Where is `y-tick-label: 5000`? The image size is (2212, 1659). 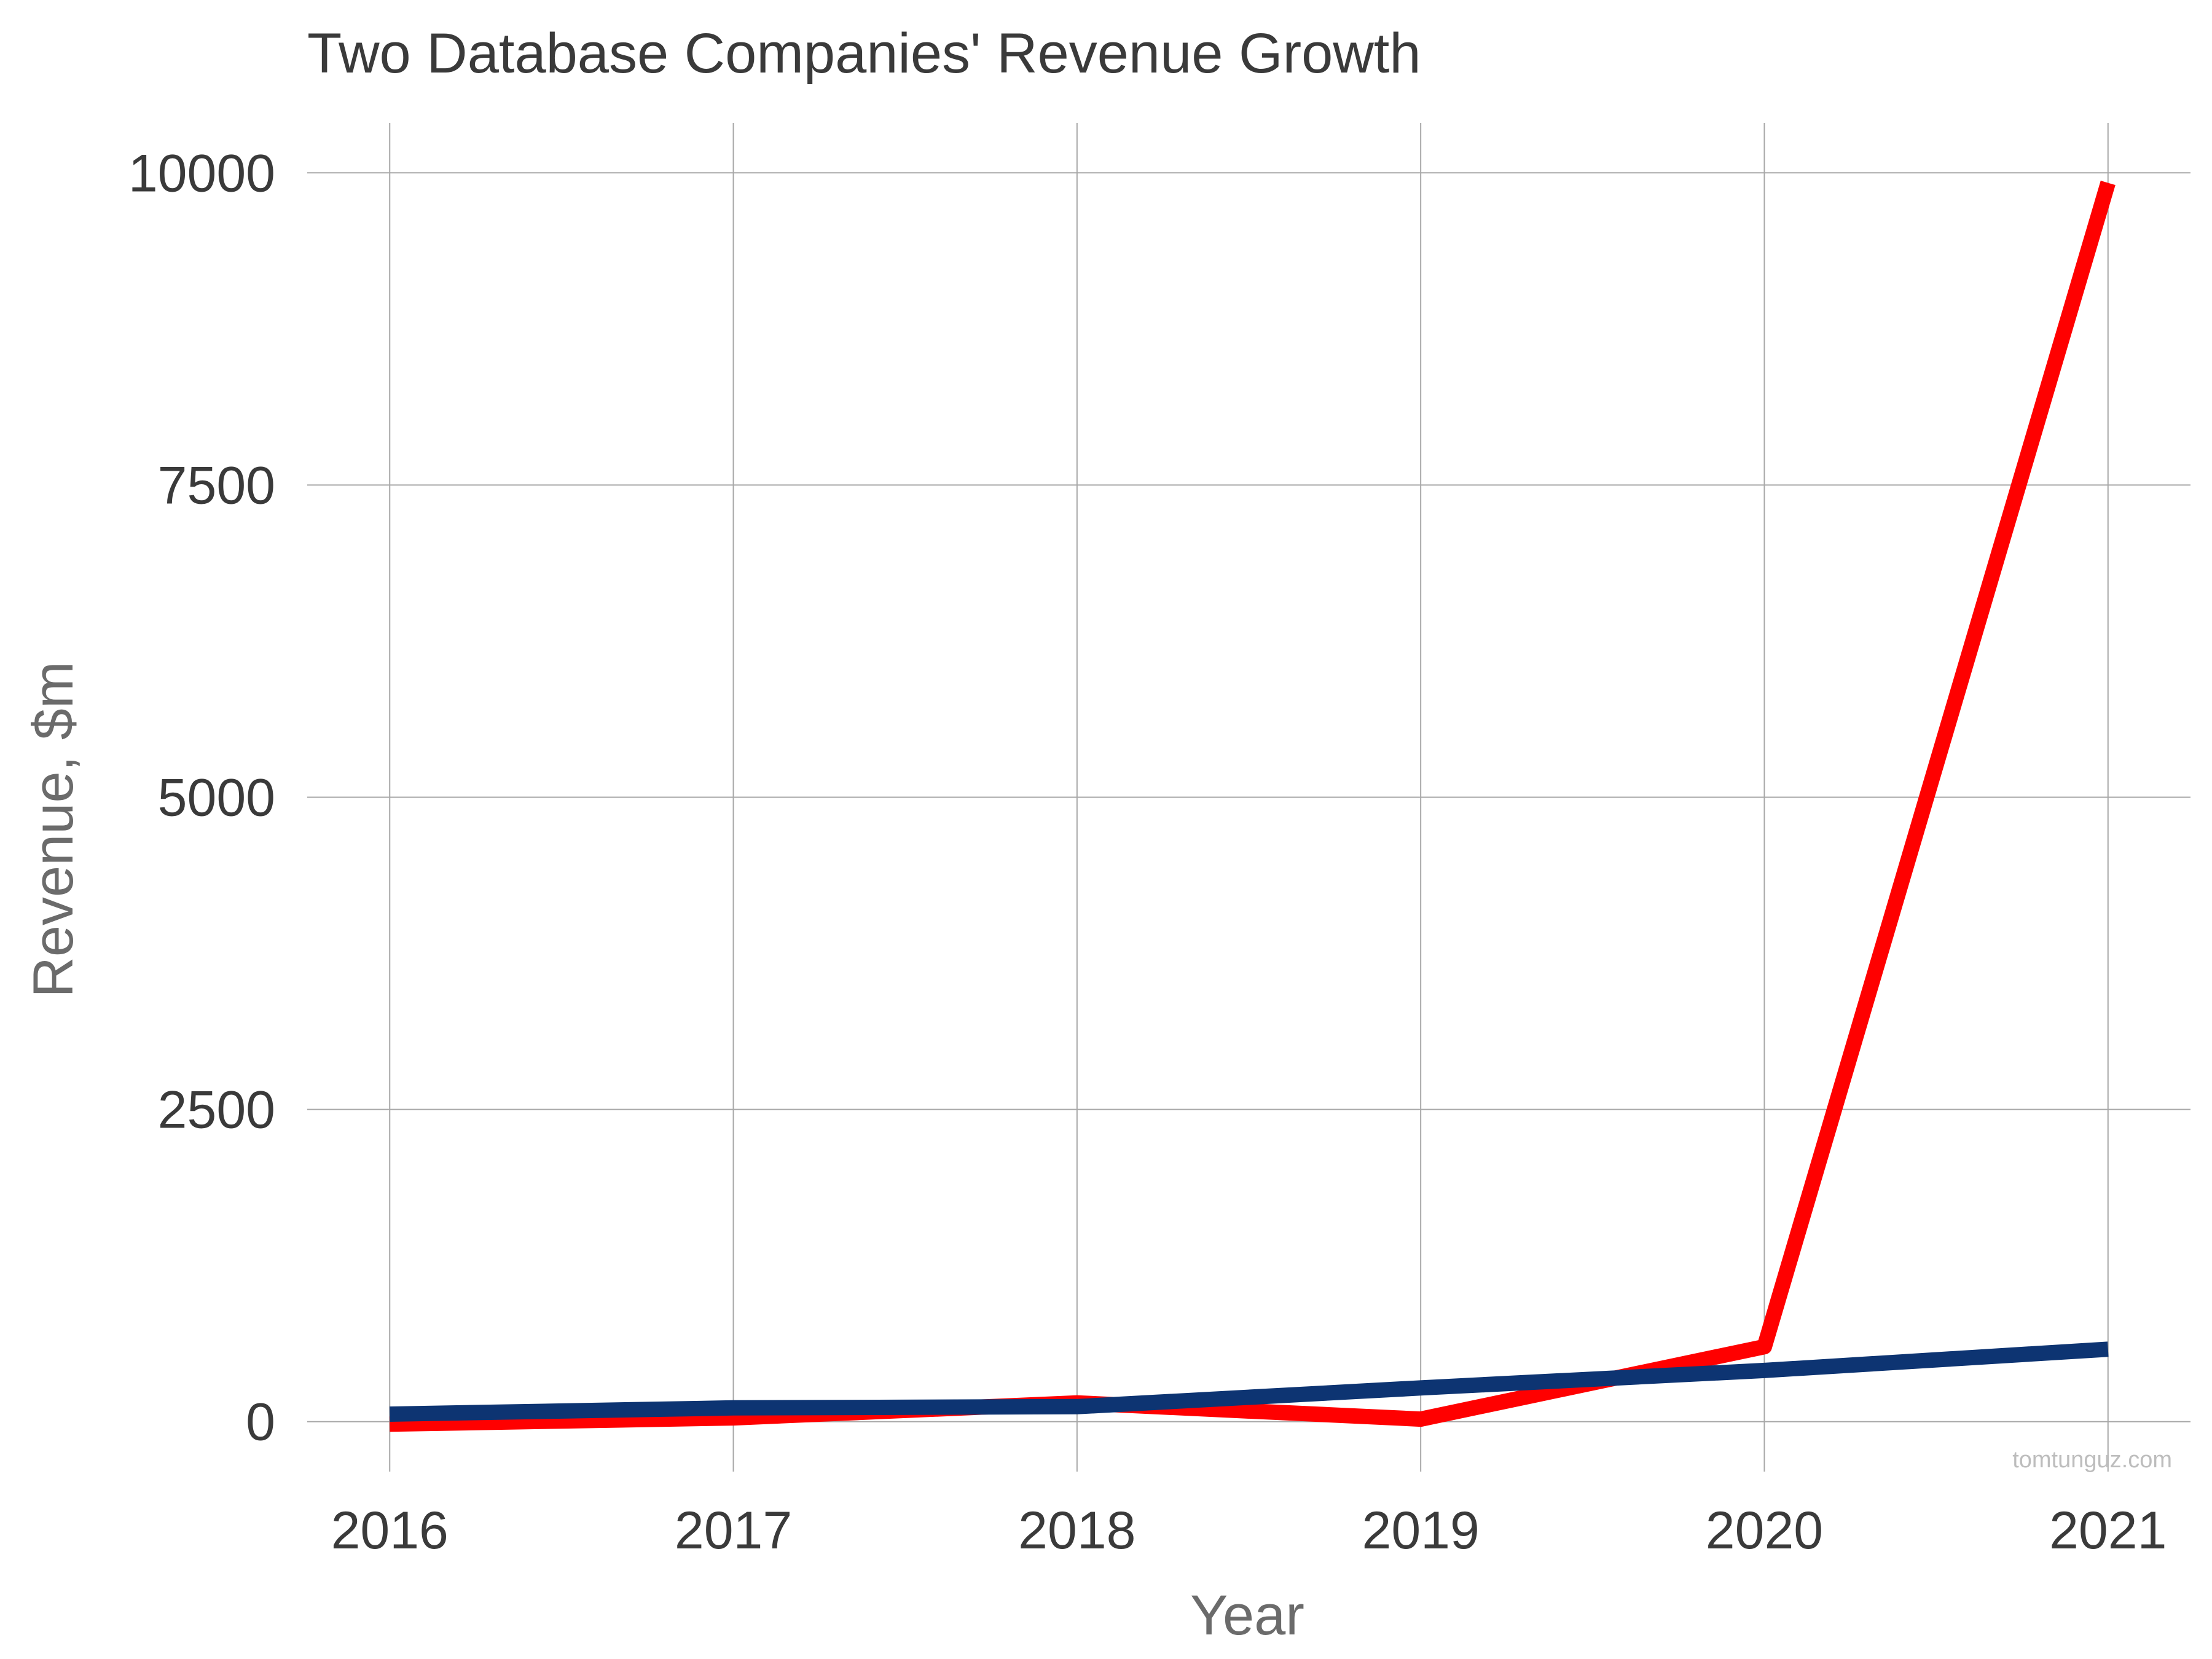 y-tick-label: 5000 is located at coordinates (216, 798).